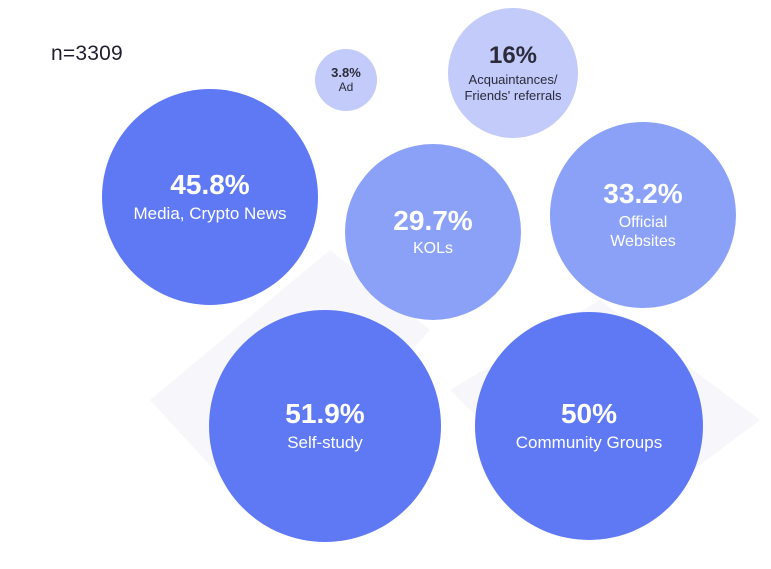  Describe the element at coordinates (643, 194) in the screenshot. I see `bubble-value-label: 33.2%` at that location.